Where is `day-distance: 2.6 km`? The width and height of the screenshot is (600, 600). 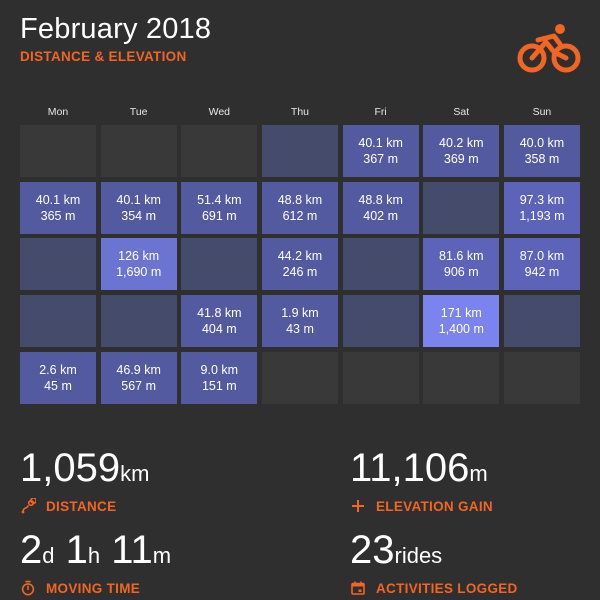
day-distance: 2.6 km is located at coordinates (58, 369).